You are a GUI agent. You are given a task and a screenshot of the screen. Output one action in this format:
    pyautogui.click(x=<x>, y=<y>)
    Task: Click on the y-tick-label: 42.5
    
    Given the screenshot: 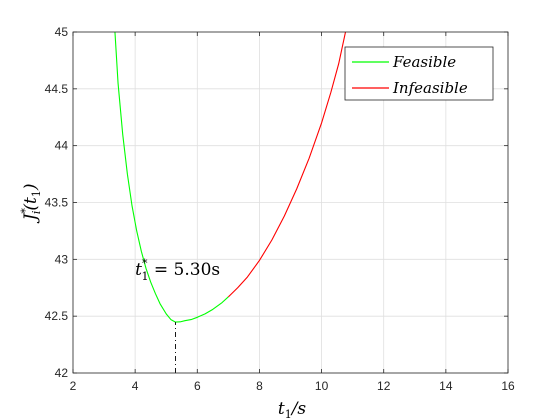 What is the action you would take?
    pyautogui.click(x=57, y=316)
    